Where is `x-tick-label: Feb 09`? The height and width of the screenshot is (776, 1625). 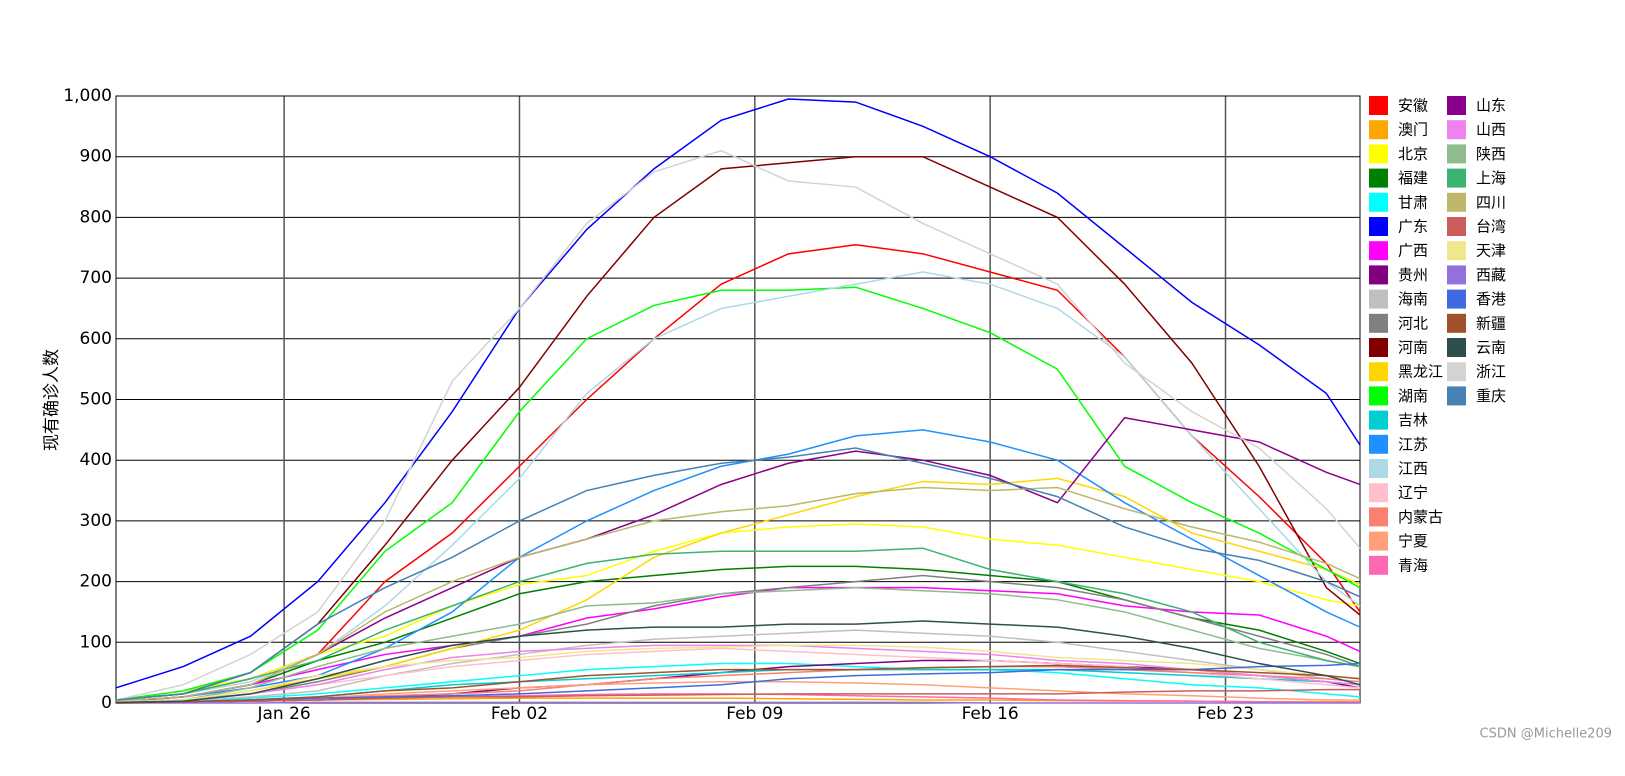
x-tick-label: Feb 09 is located at coordinates (754, 714).